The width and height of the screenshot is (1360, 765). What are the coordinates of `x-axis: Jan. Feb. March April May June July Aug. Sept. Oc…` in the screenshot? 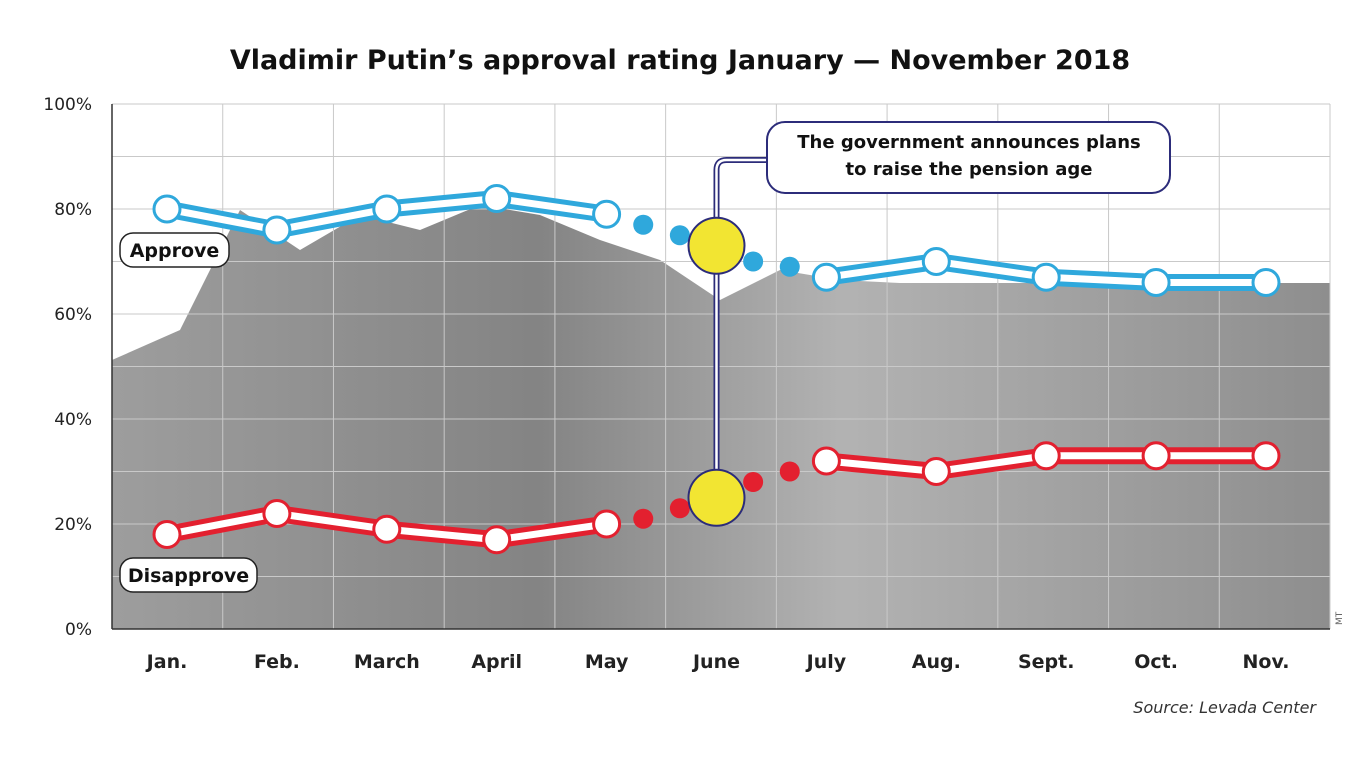 It's located at (717, 662).